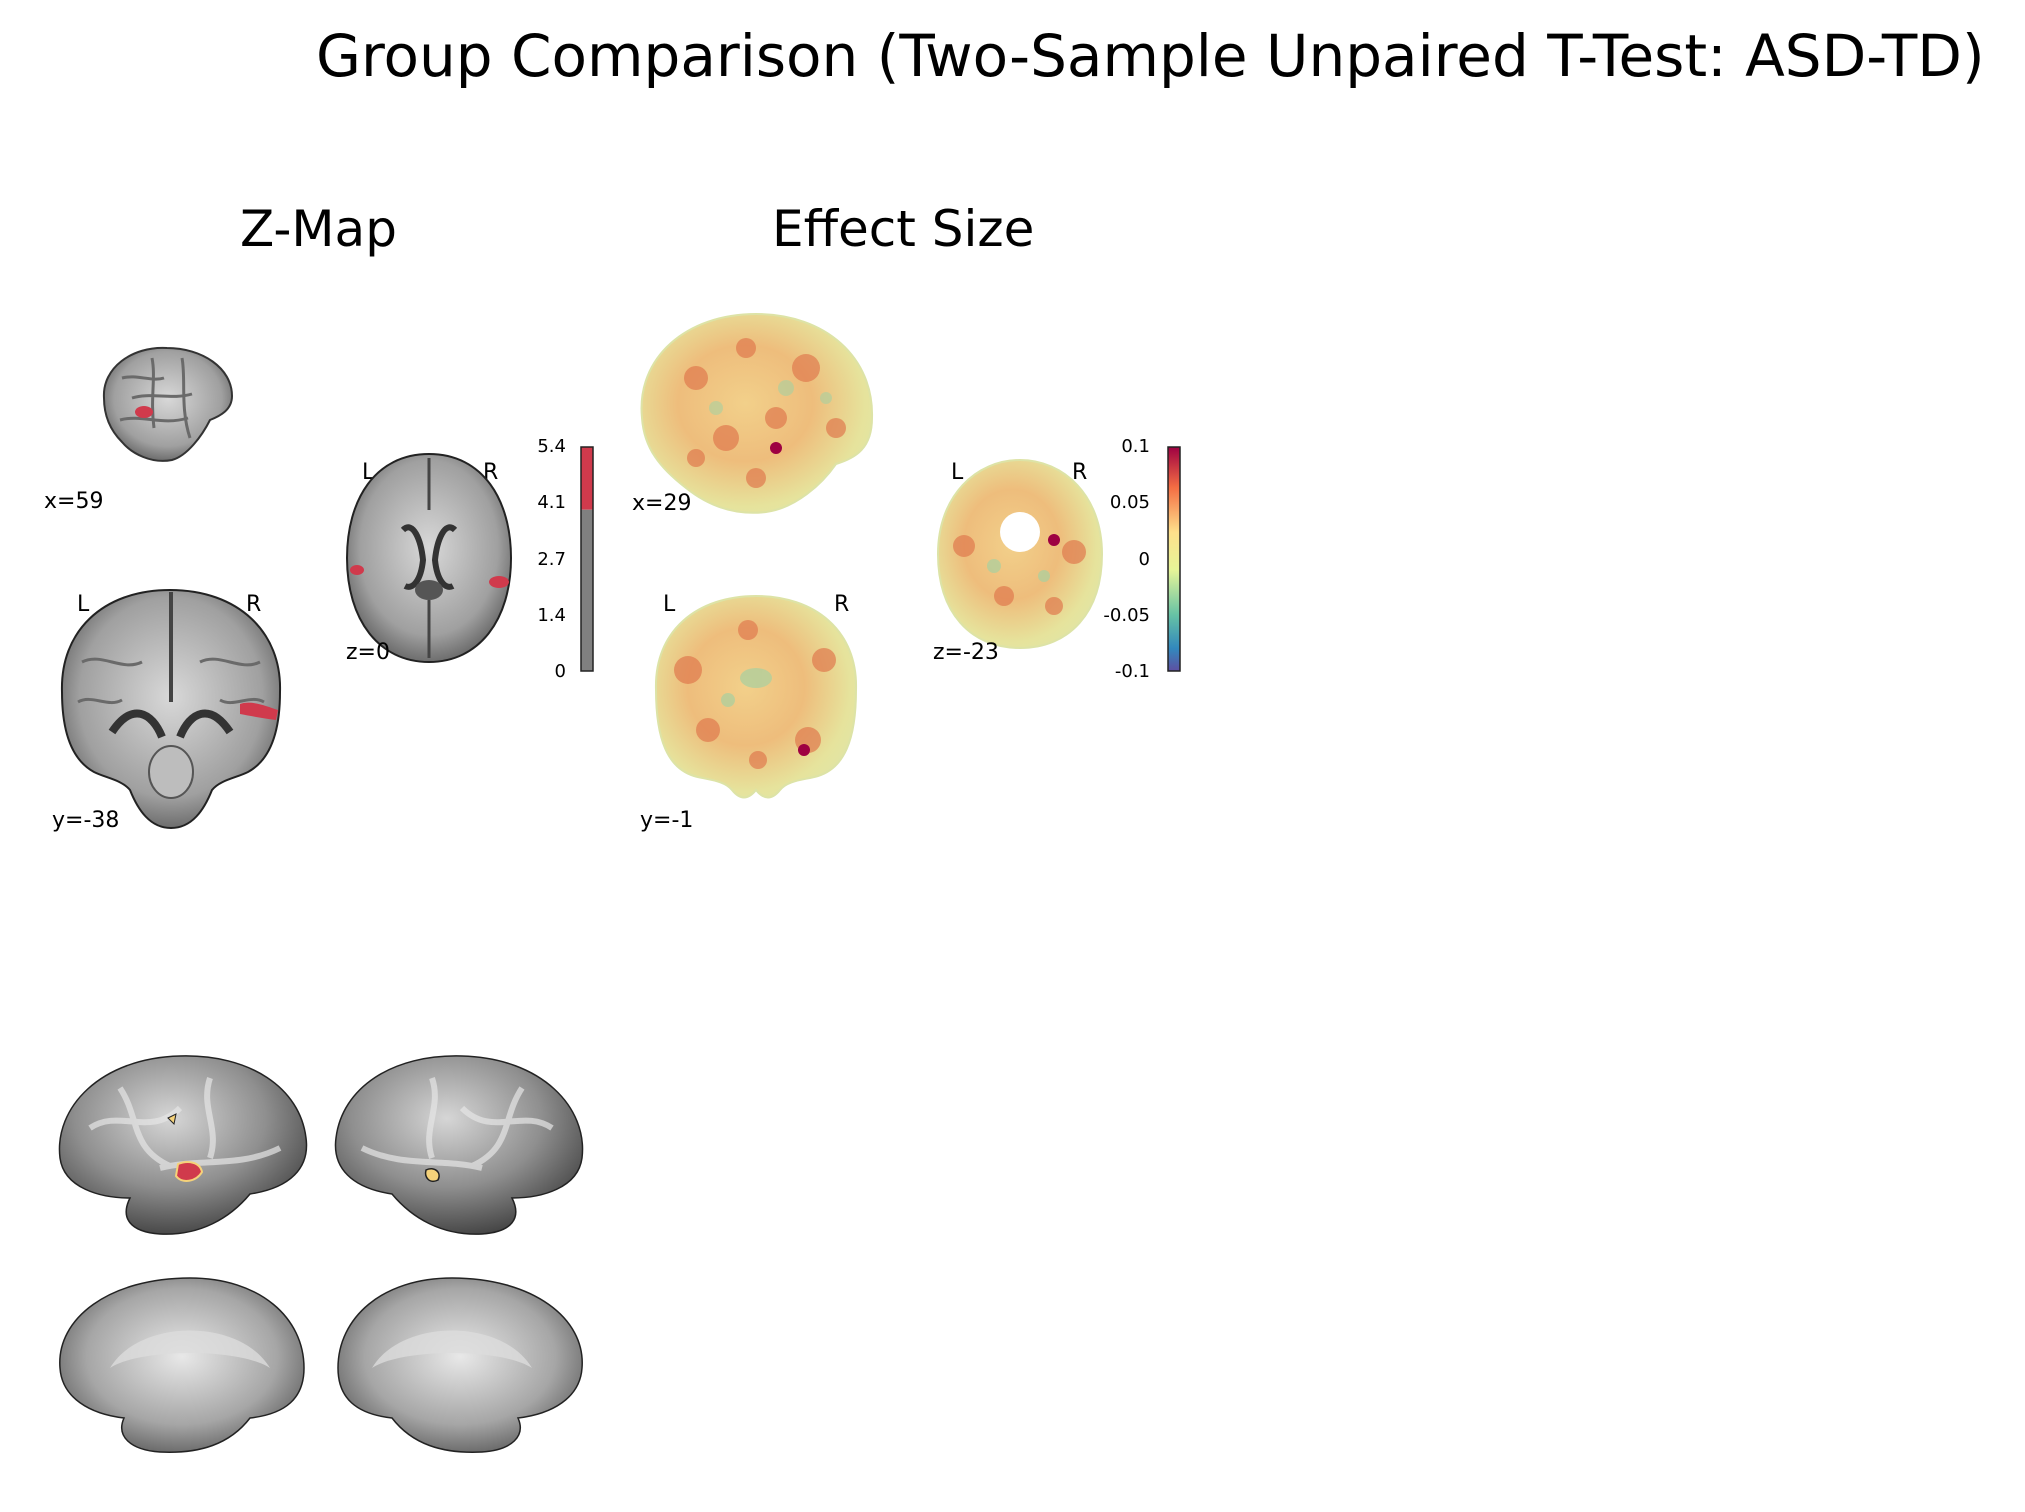 The width and height of the screenshot is (2025, 1512). I want to click on zmap-sagittal-coord: x=59, so click(74, 501).